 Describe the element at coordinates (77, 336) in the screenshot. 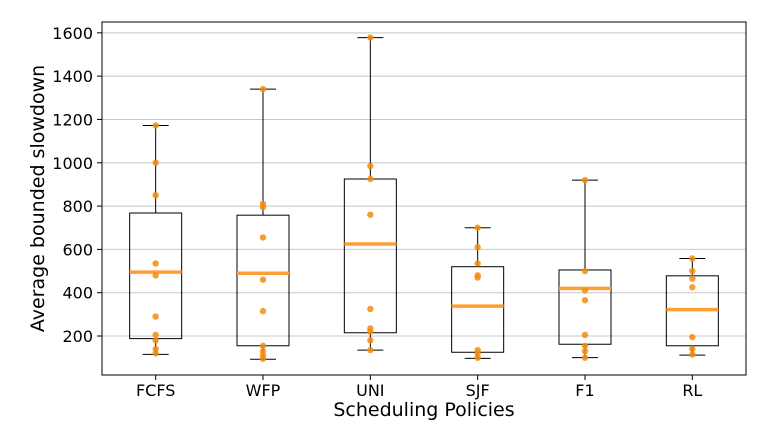

I see `y-tick-label: 200` at that location.